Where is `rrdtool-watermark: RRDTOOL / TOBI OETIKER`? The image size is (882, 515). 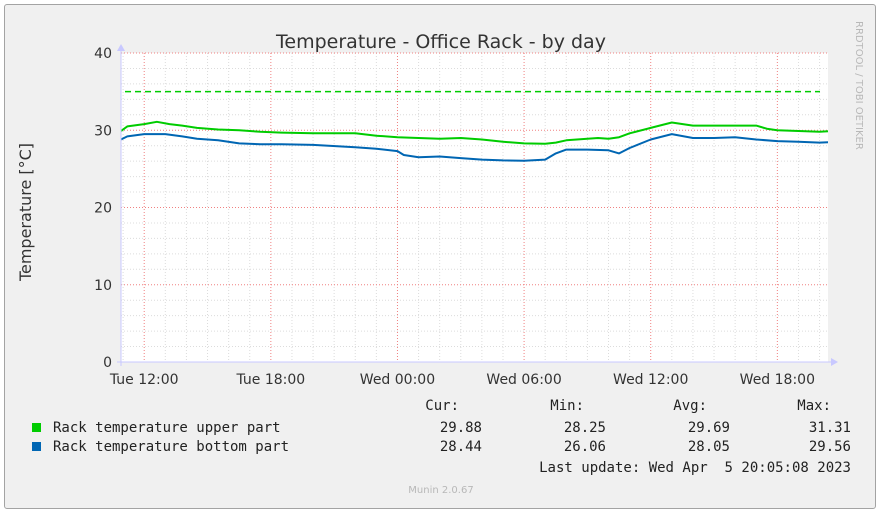
rrdtool-watermark: RRDTOOL / TOBI OETIKER is located at coordinates (858, 85).